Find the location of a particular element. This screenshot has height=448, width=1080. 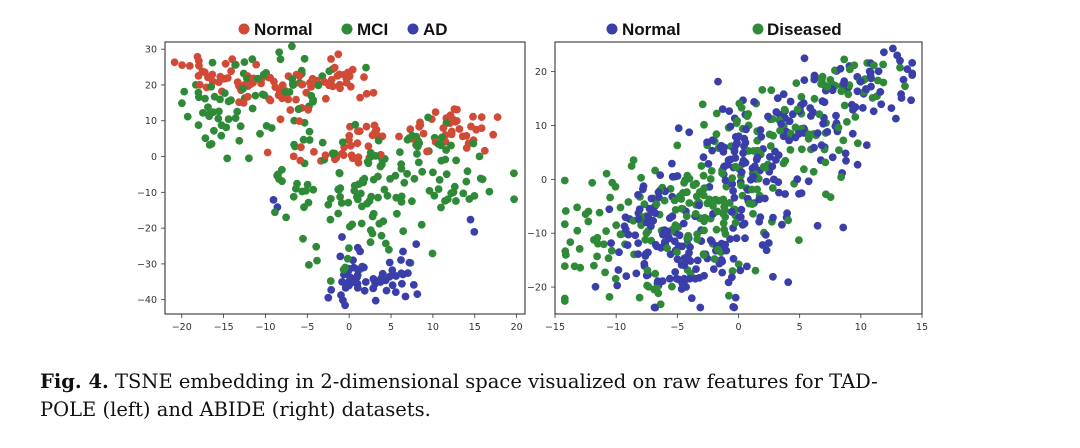

y-tick-label: −30 is located at coordinates (147, 264).